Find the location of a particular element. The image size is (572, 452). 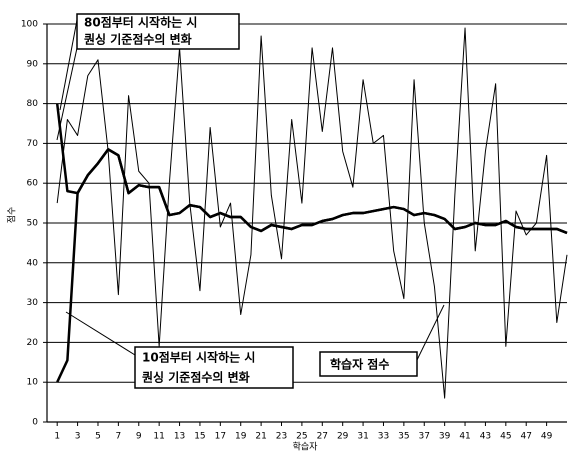

y-tick-label: 70 is located at coordinates (33, 144).